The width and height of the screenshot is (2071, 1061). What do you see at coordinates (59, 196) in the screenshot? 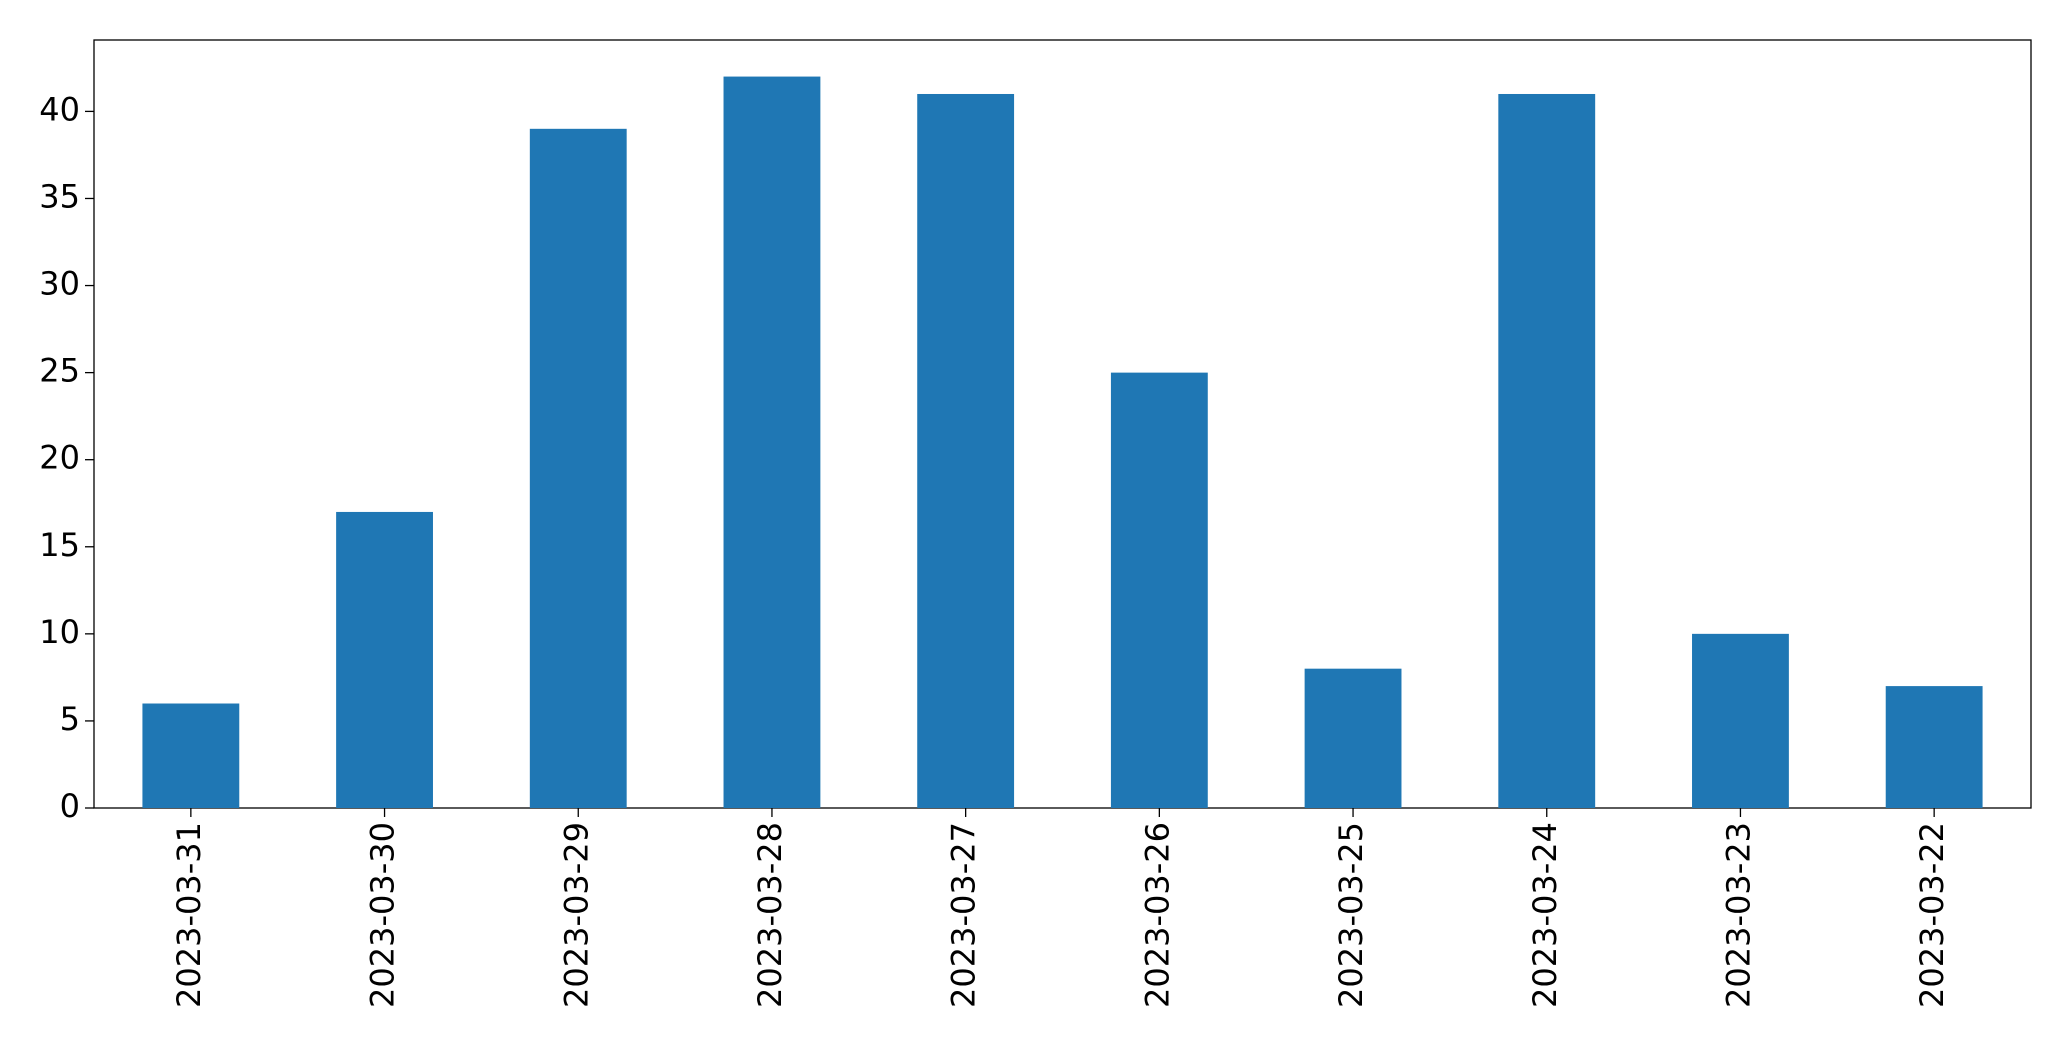
I see `y-tick-label: 35` at bounding box center [59, 196].